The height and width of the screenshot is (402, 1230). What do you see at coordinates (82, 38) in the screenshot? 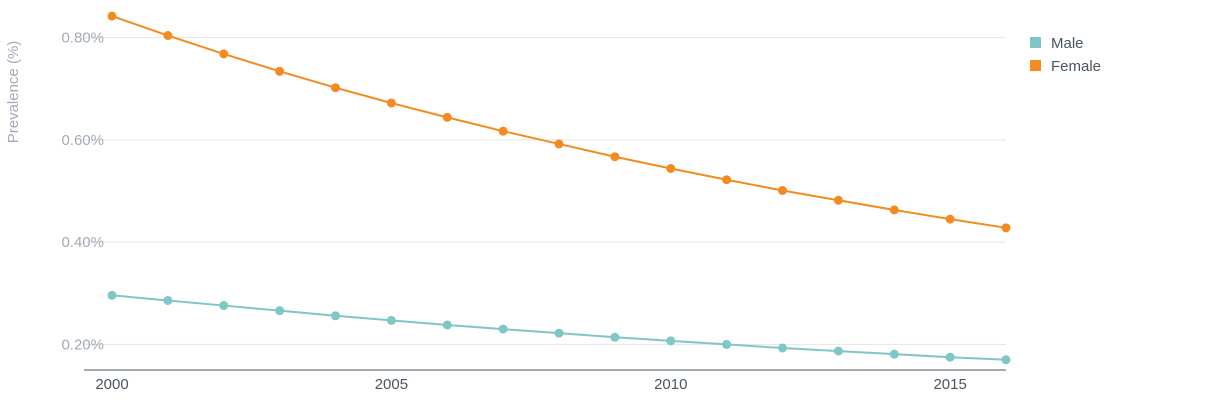
I see `y-tick-label: 0.80%` at bounding box center [82, 38].